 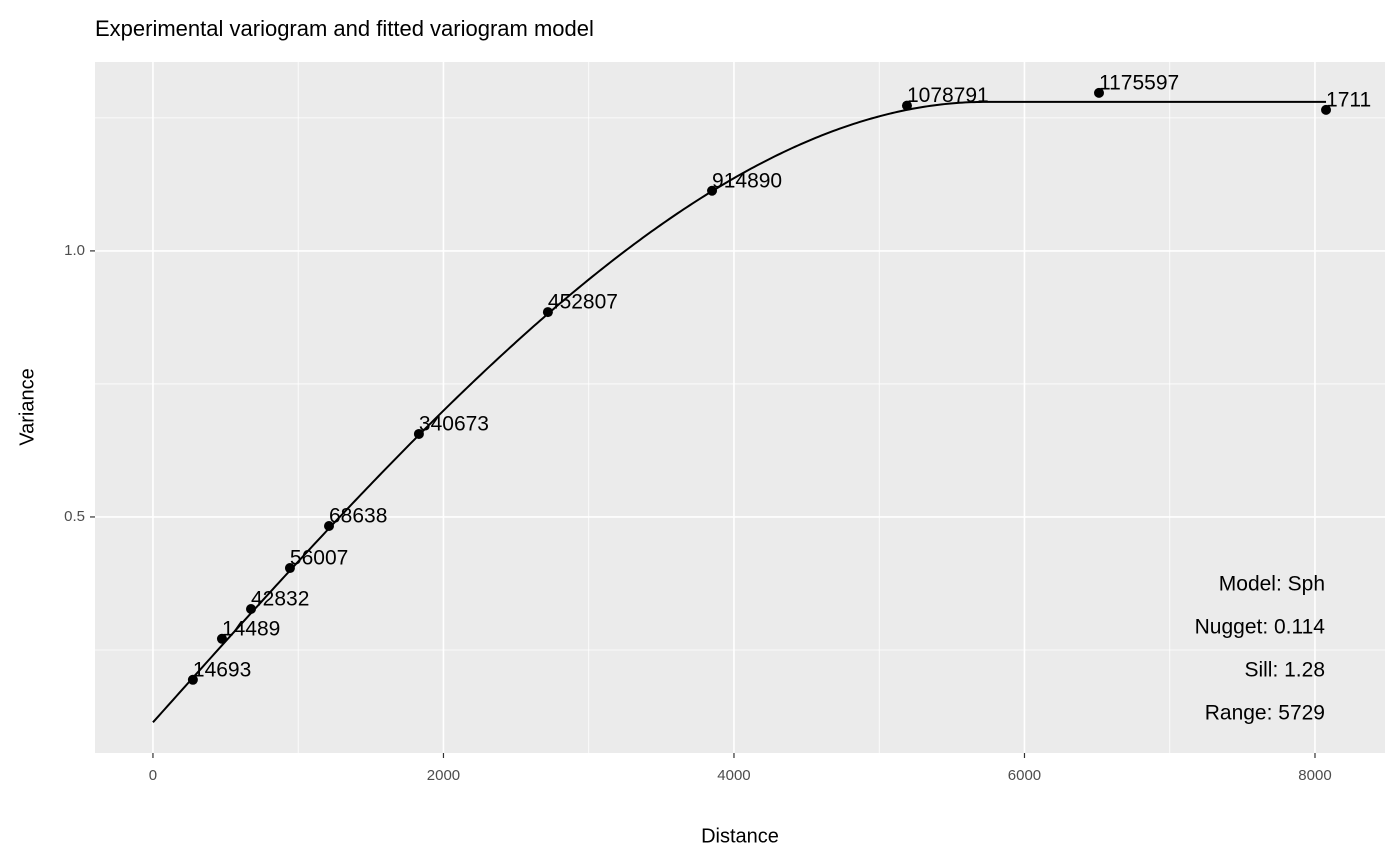 What do you see at coordinates (153, 775) in the screenshot?
I see `x-tick-label: 0` at bounding box center [153, 775].